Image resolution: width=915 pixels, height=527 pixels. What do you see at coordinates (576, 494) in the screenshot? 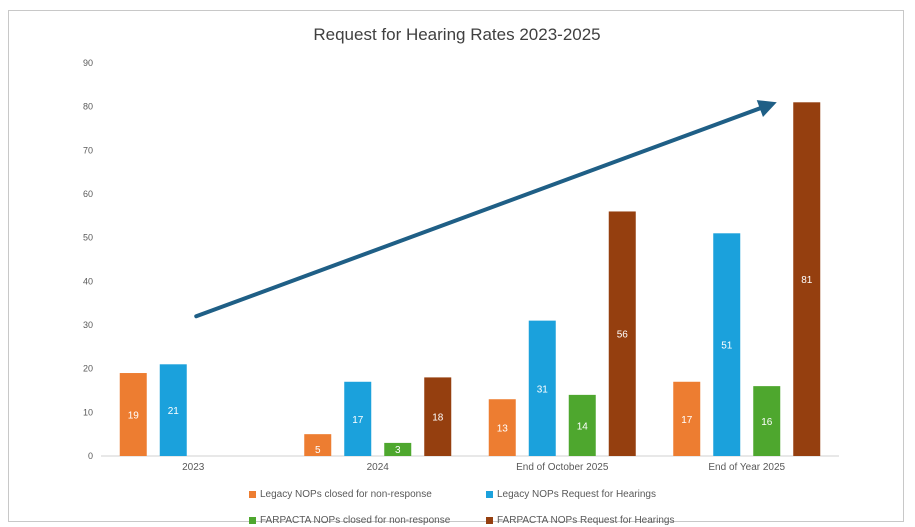
I see `legend-label: Legacy NOPs Request for Hearings` at bounding box center [576, 494].